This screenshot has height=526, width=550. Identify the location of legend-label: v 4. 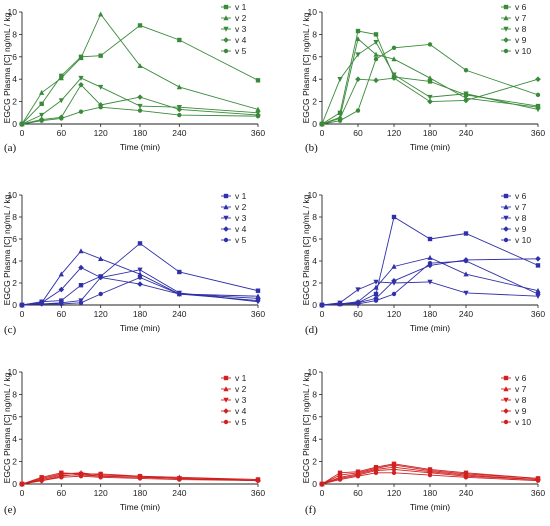
(241, 411).